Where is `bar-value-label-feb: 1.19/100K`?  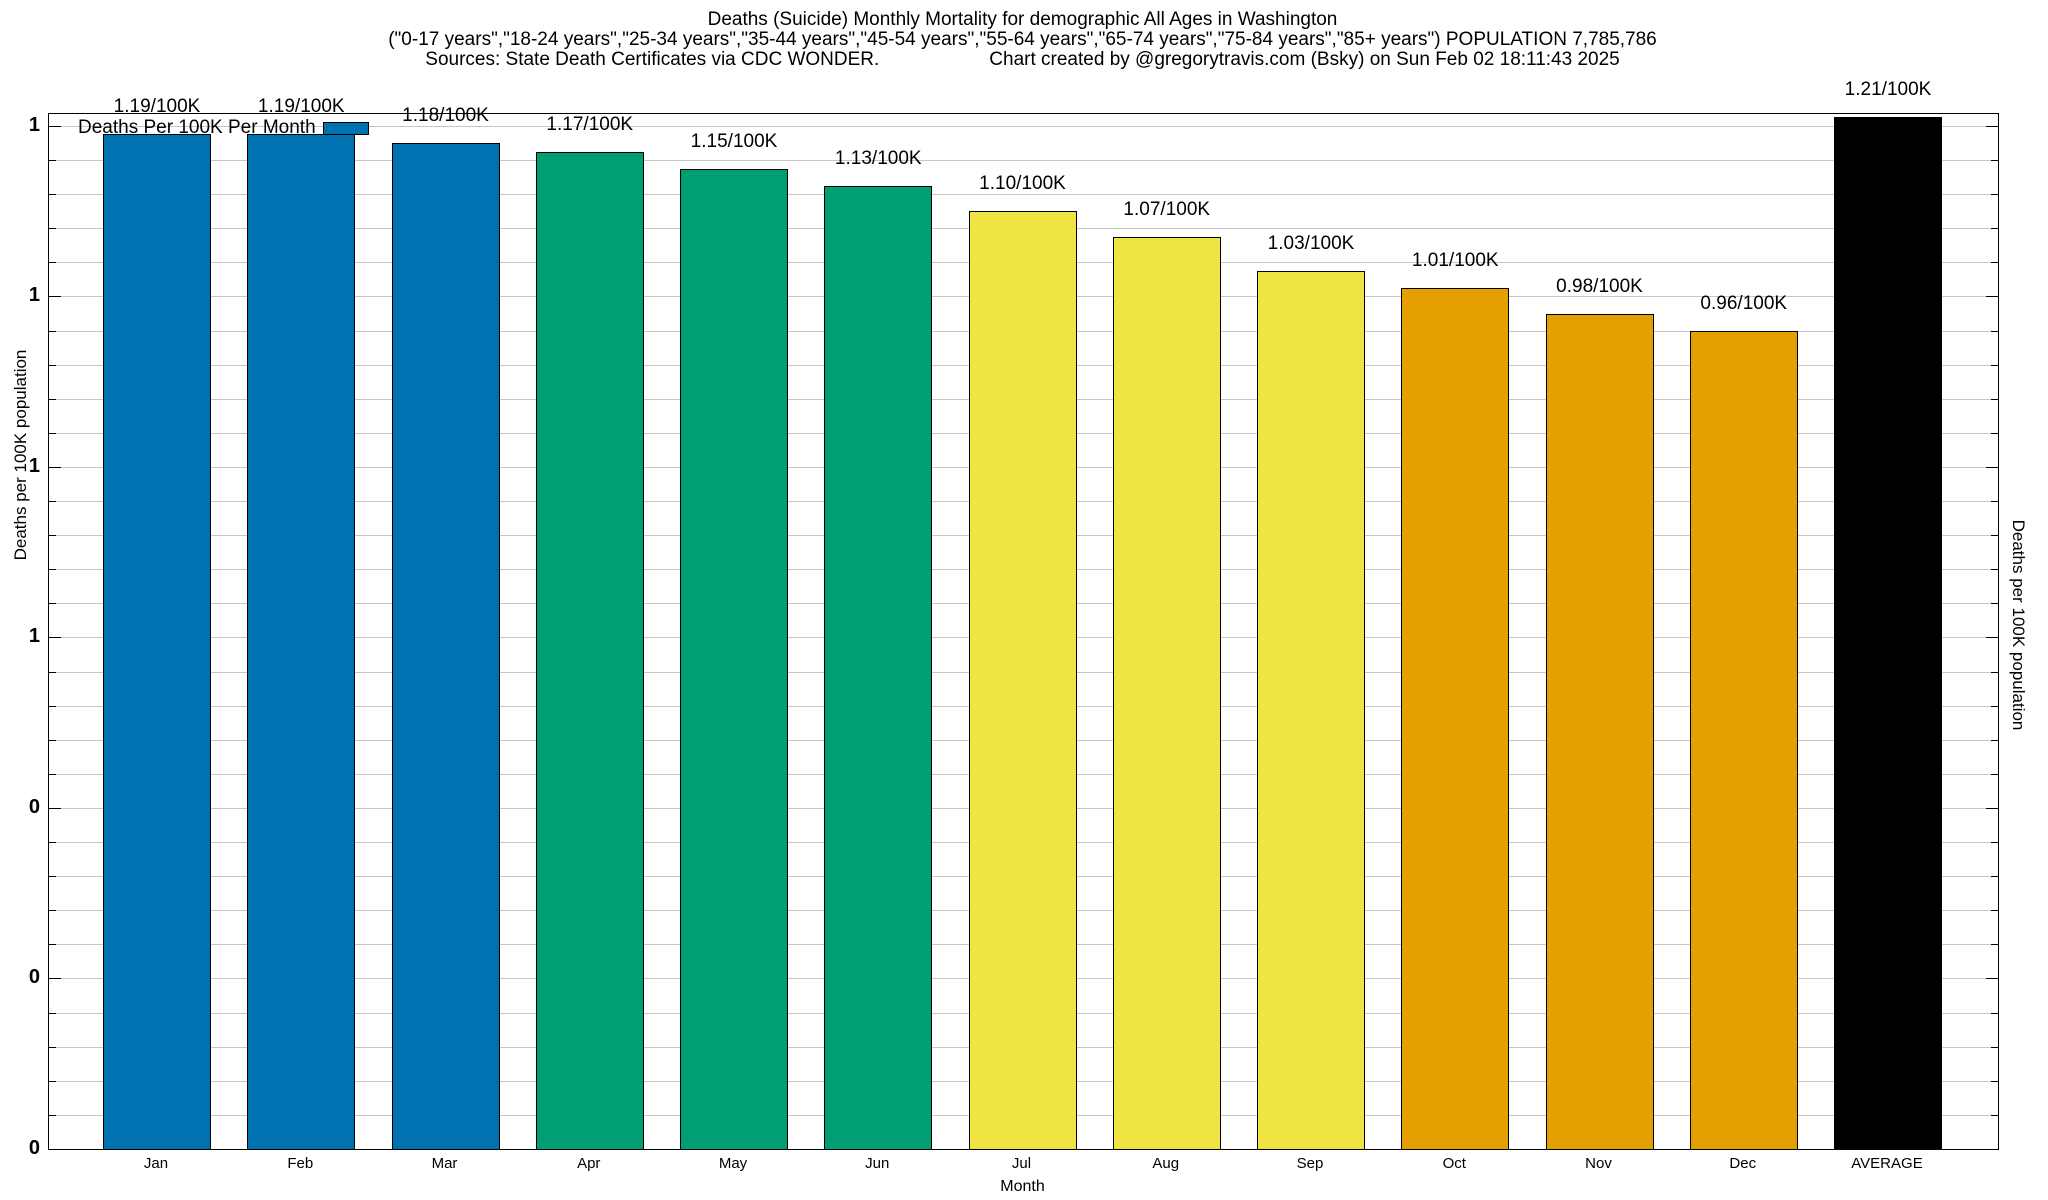
bar-value-label-feb: 1.19/100K is located at coordinates (301, 107).